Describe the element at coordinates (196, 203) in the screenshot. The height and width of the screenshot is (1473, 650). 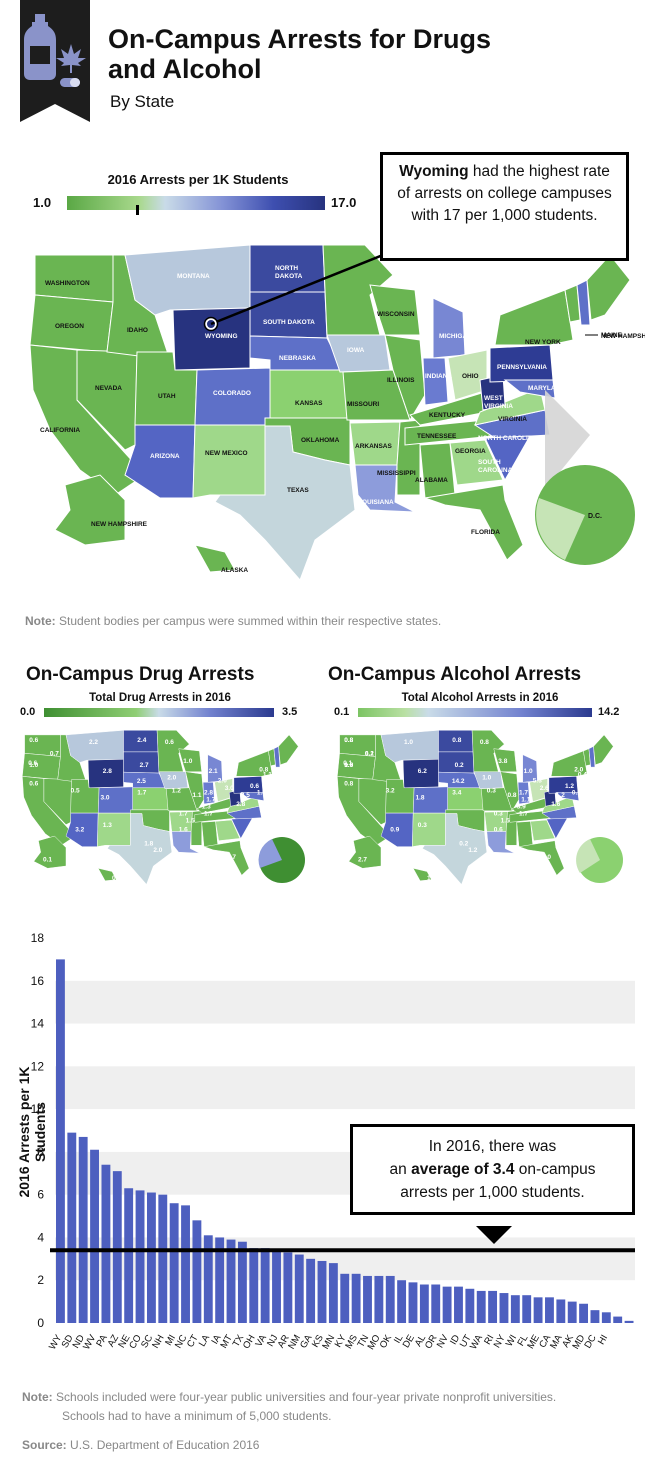
I see `main-legend-gradient` at that location.